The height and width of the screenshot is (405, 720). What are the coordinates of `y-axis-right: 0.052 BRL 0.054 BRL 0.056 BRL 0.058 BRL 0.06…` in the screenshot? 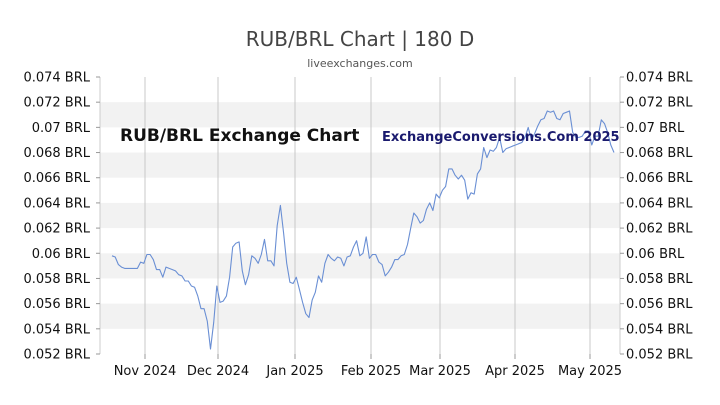 It's located at (656, 217).